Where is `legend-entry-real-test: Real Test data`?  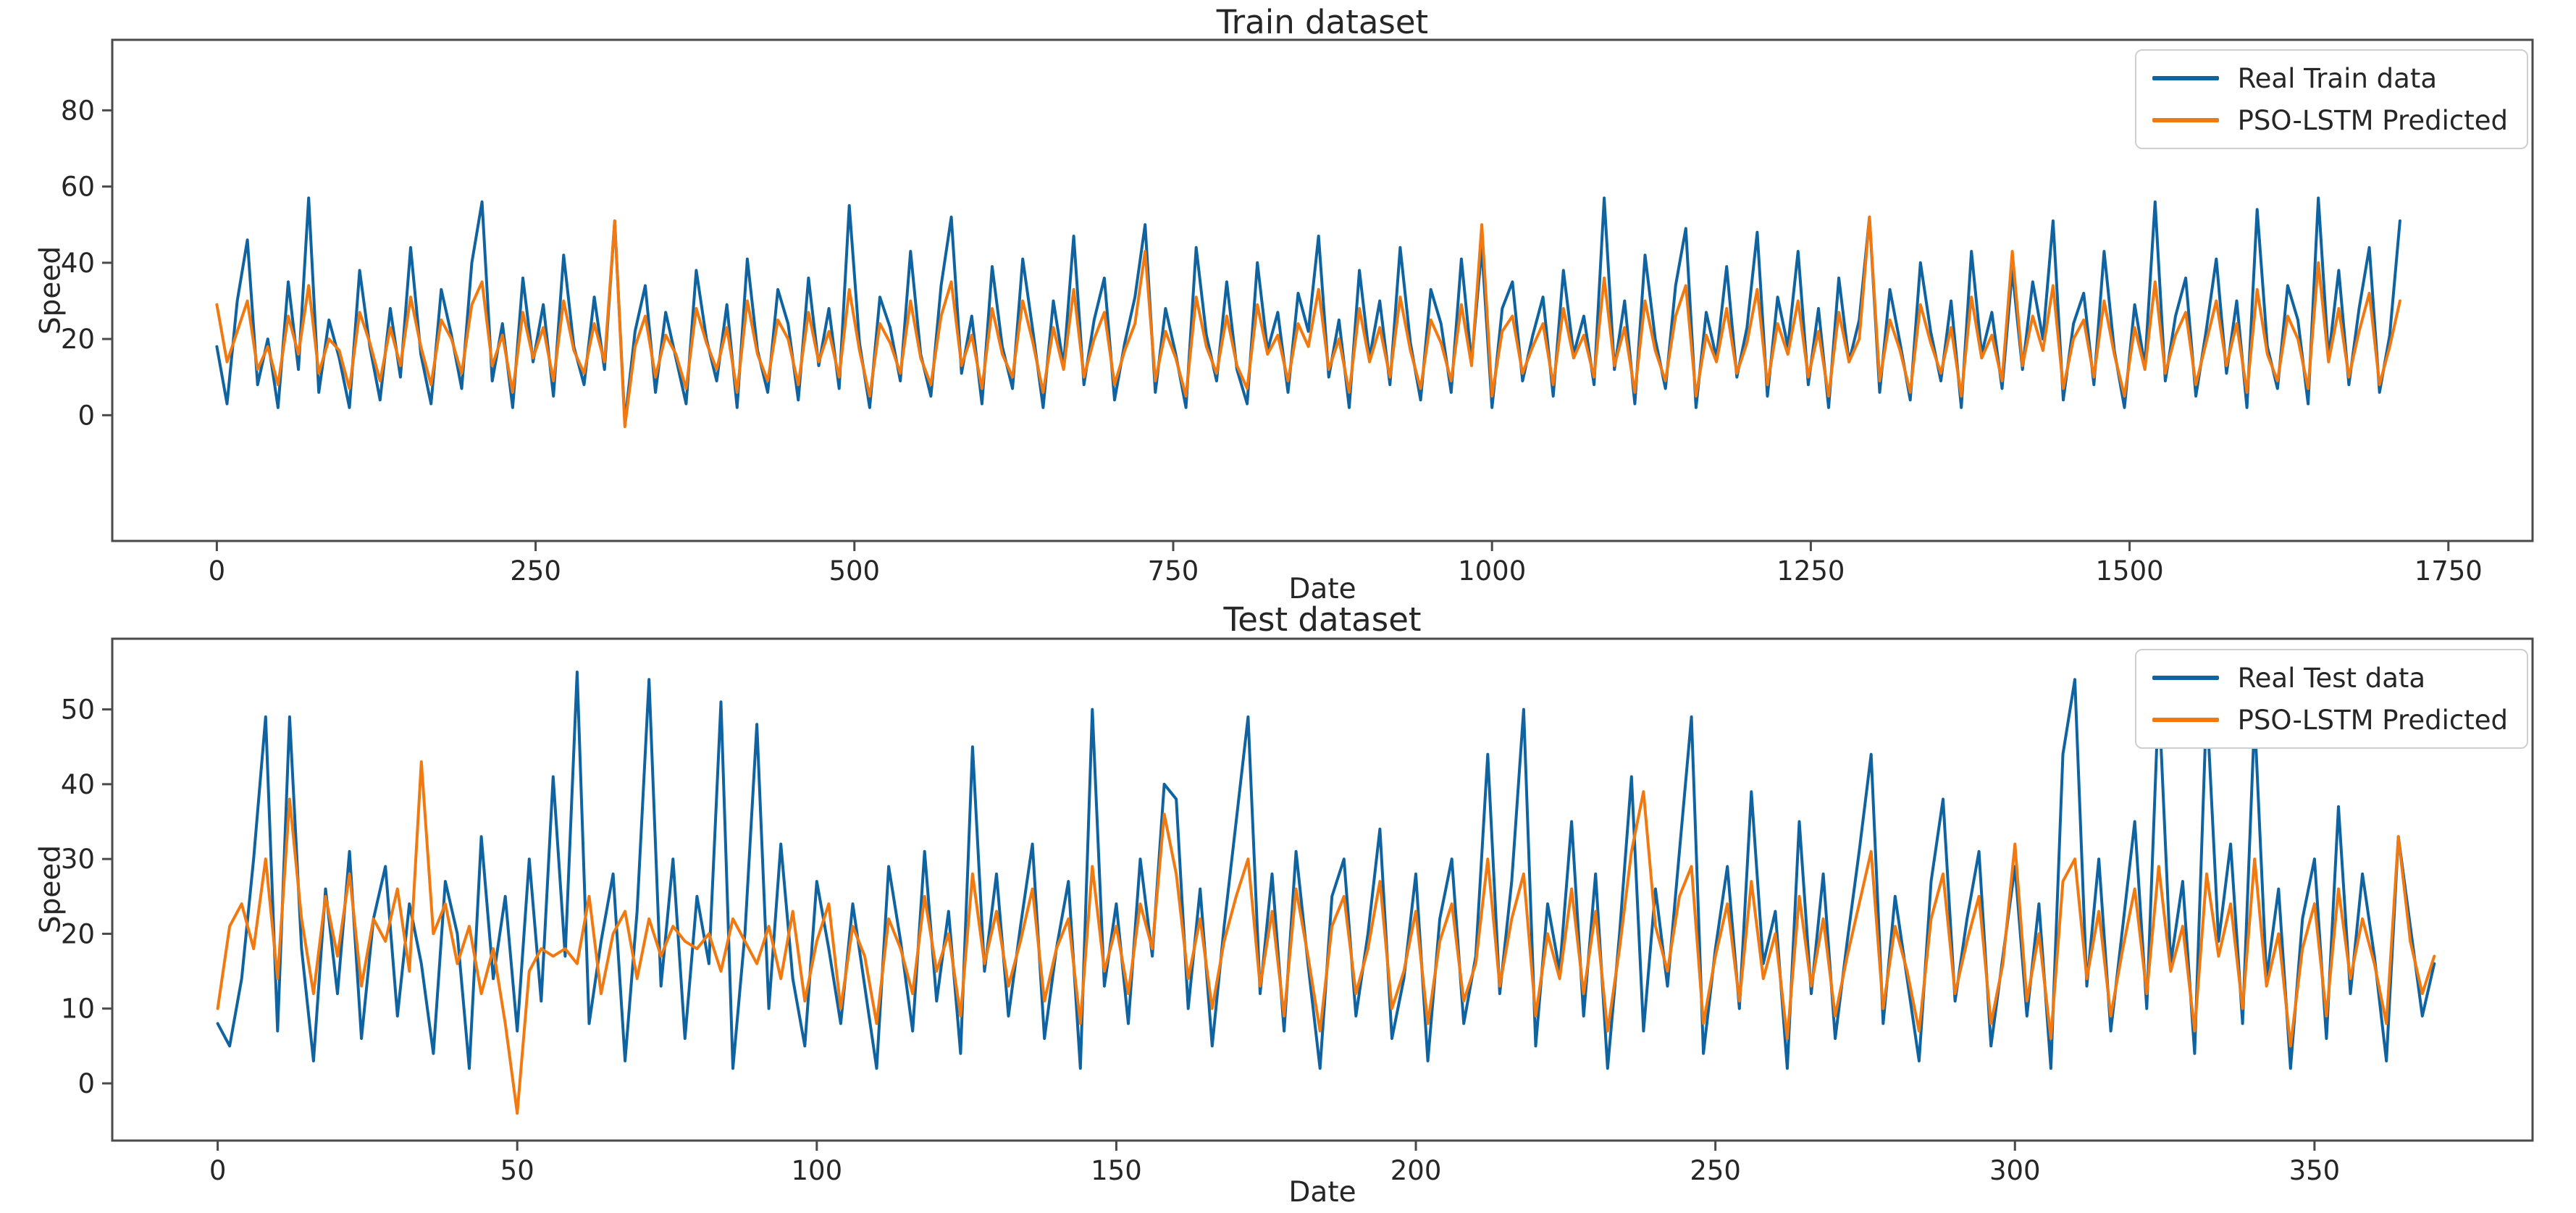
legend-entry-real-test: Real Test data is located at coordinates (2330, 677).